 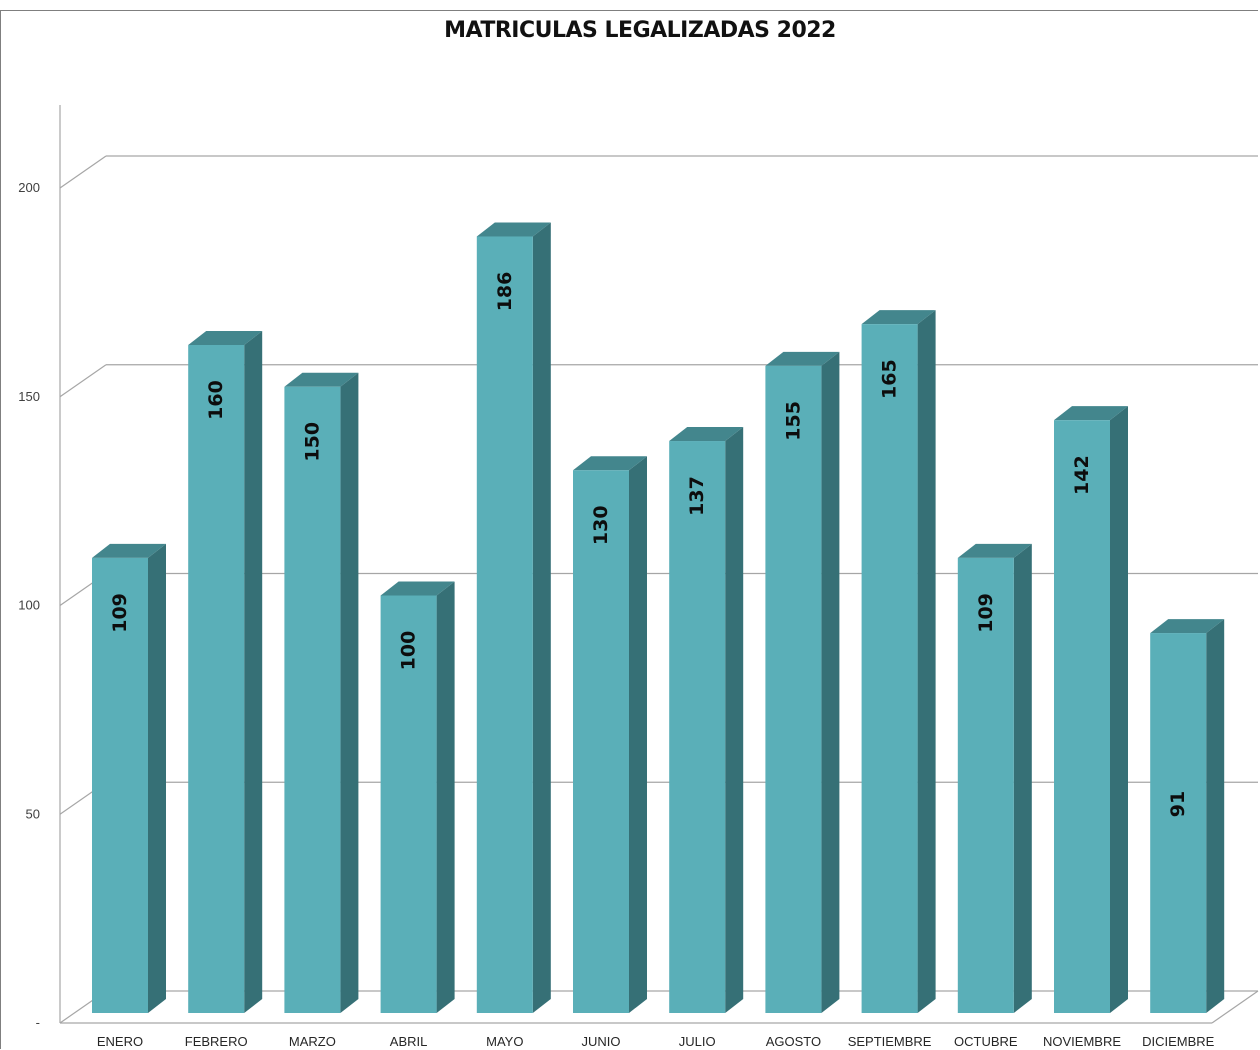 I want to click on y-tick-label: -, so click(x=38, y=1022).